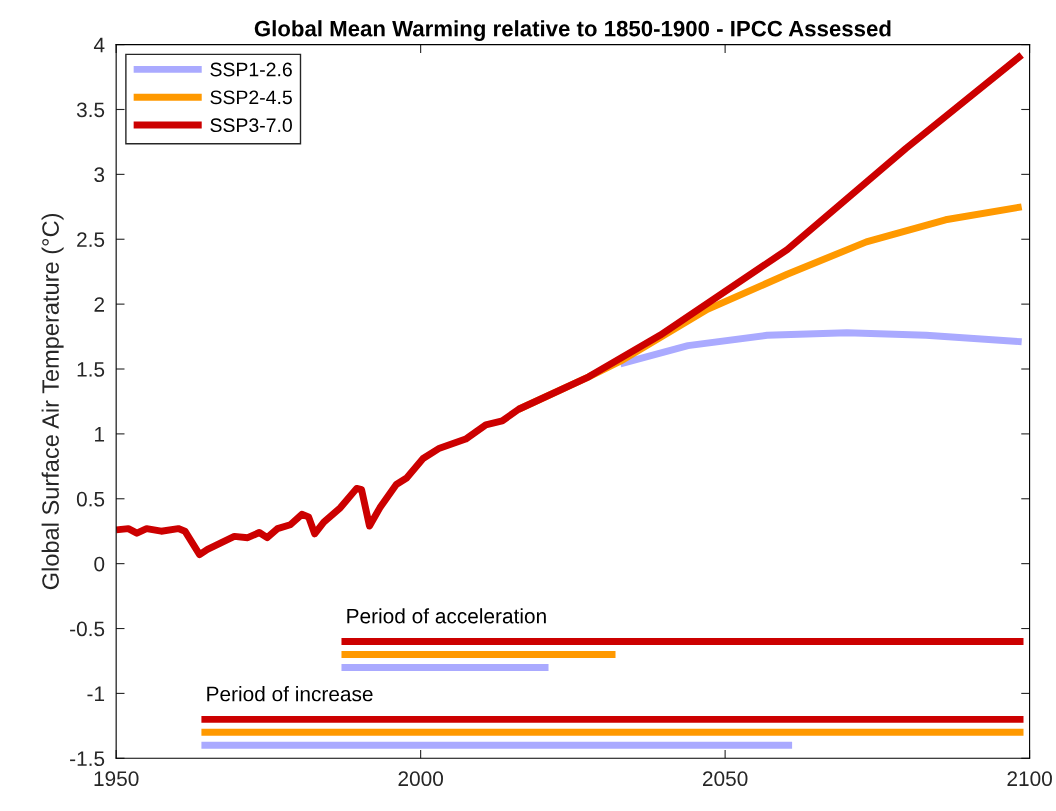 This screenshot has width=1056, height=811. What do you see at coordinates (446, 616) in the screenshot?
I see `annotation: Period of acceleration` at bounding box center [446, 616].